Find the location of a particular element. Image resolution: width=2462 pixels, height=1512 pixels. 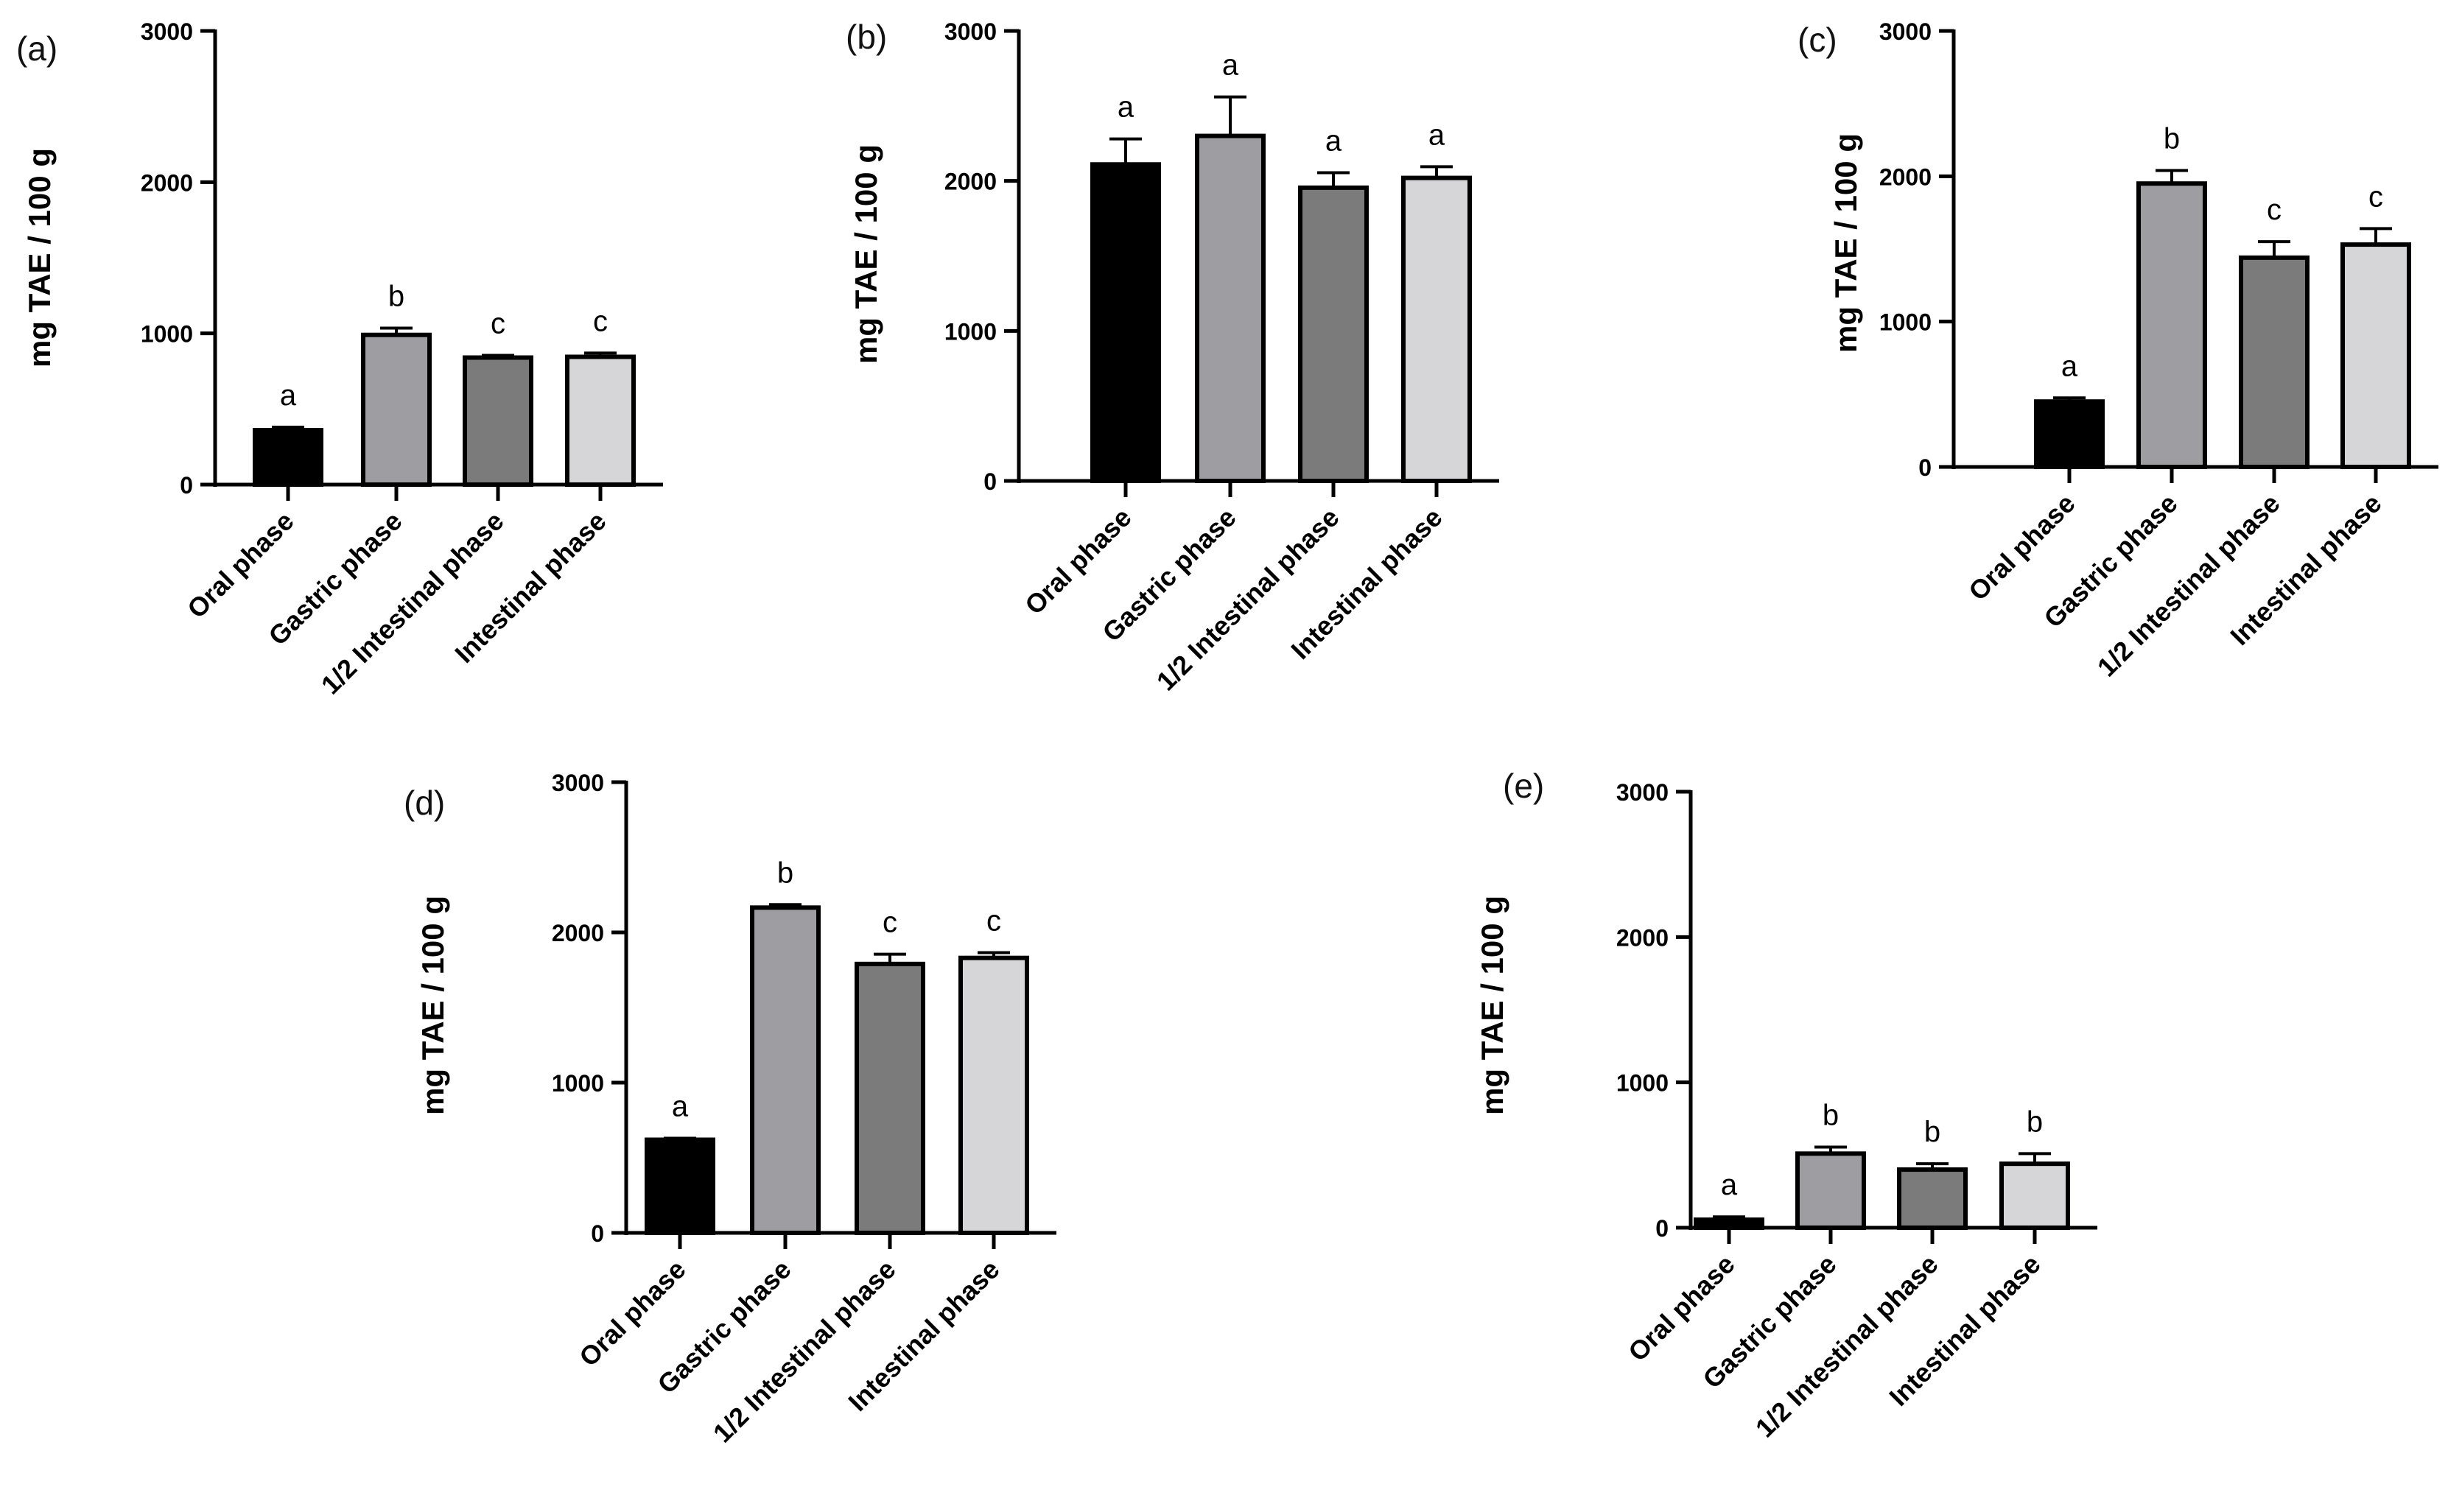

panel-label: (d) is located at coordinates (425, 803).